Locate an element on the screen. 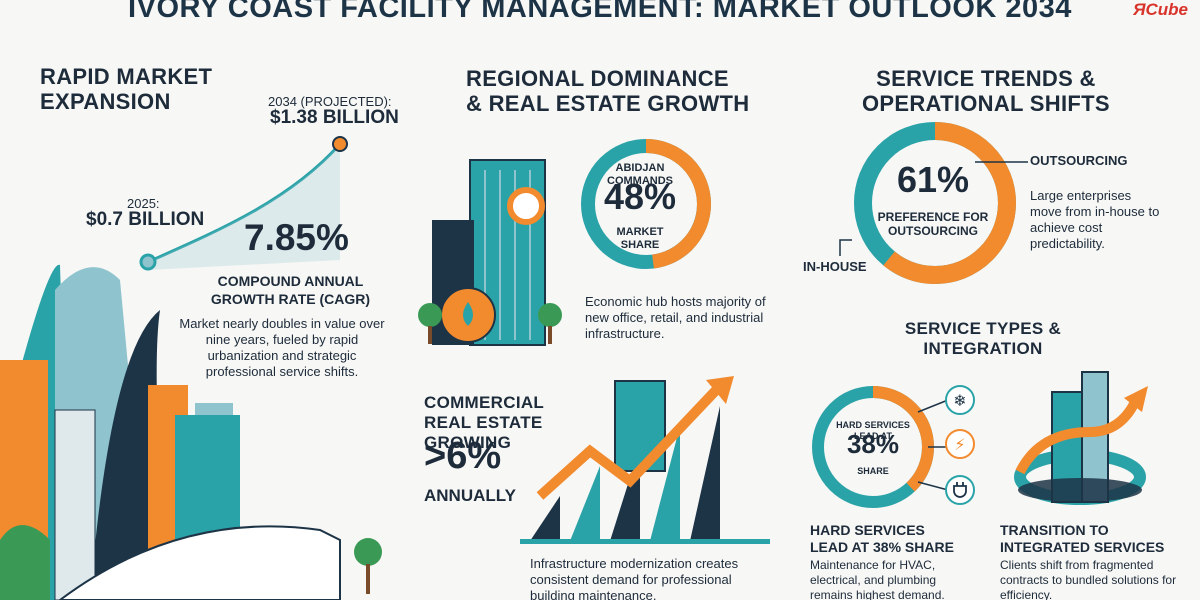  brand-logo: ЯCube is located at coordinates (1160, 9).